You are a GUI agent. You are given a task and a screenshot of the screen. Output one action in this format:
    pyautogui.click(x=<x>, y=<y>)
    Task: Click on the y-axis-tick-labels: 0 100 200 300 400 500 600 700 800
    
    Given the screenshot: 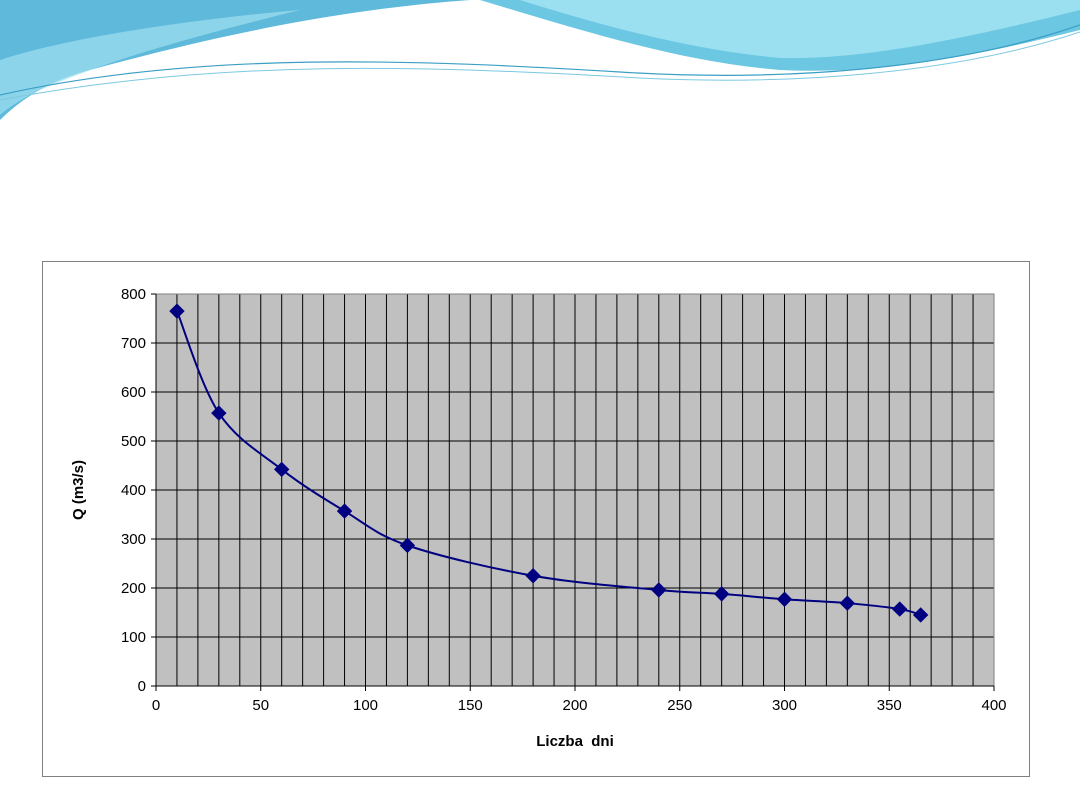 What is the action you would take?
    pyautogui.click(x=133, y=490)
    